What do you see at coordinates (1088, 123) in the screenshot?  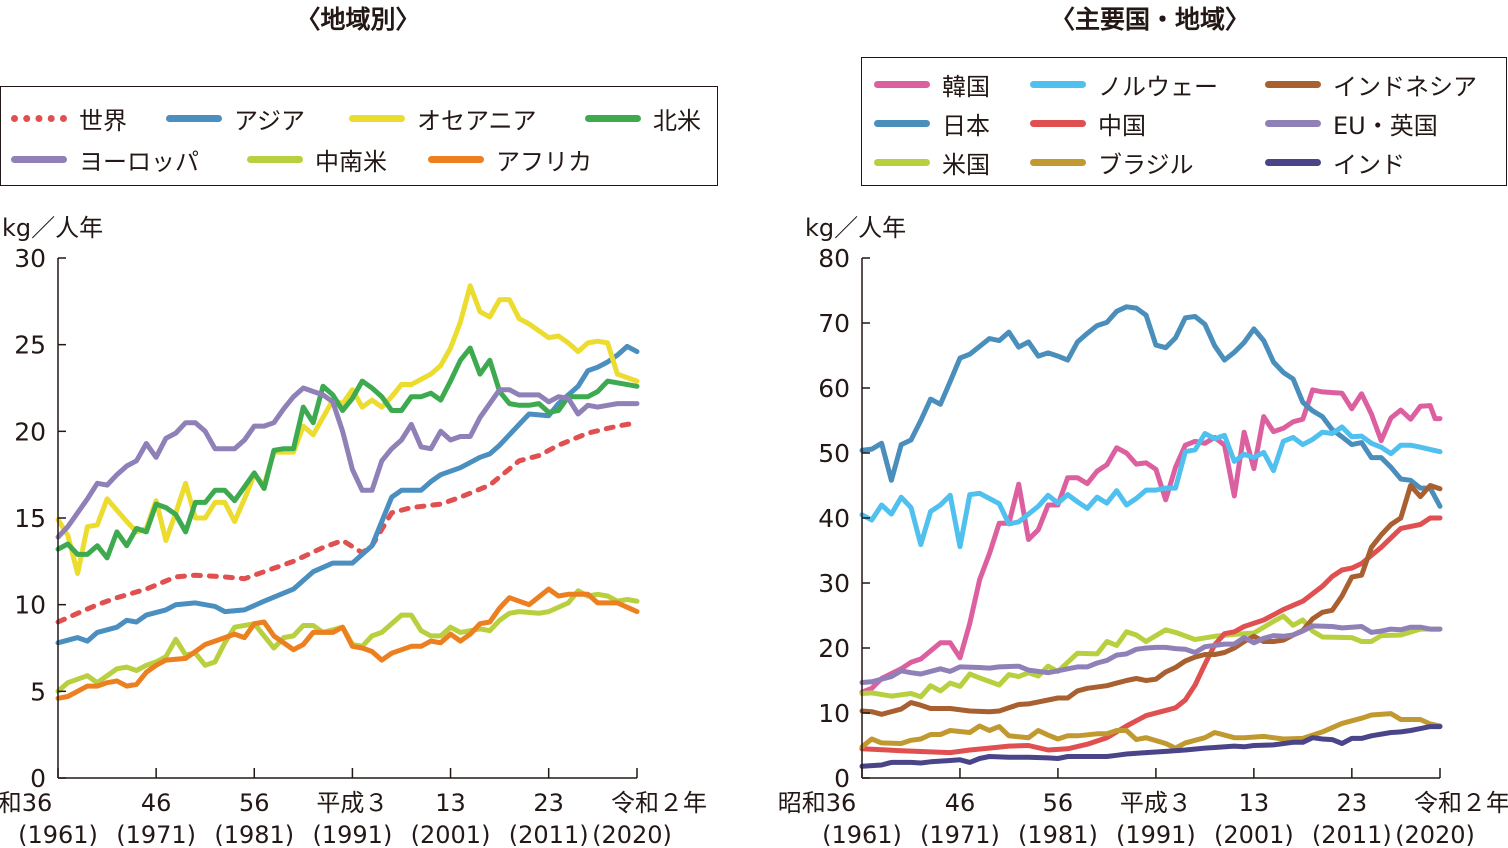 I see `legend-item-china: 中国` at bounding box center [1088, 123].